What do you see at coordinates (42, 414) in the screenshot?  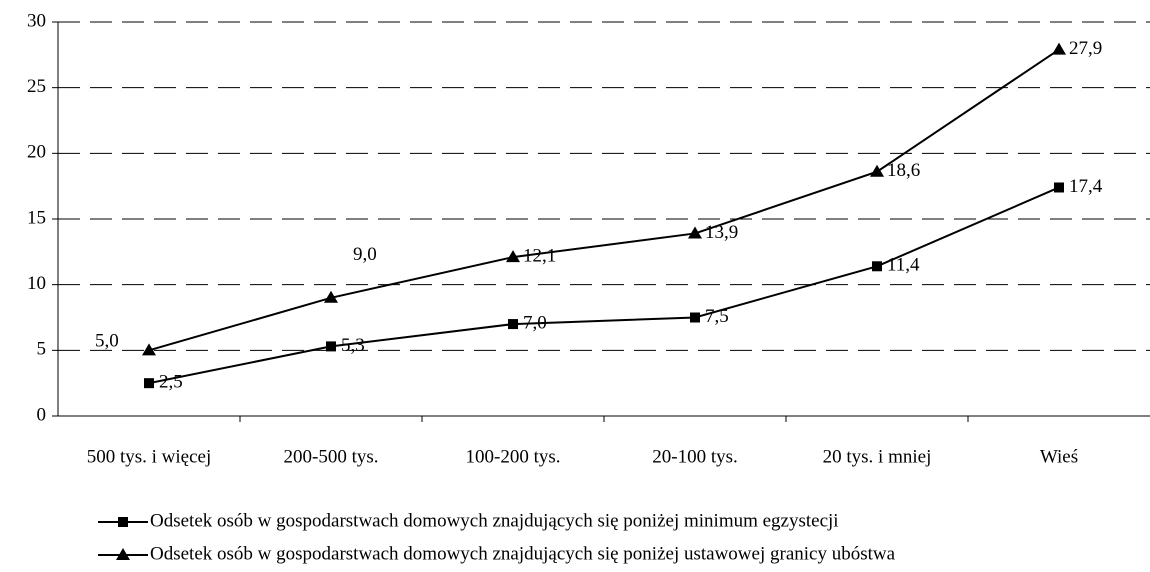 I see `y-tick-label: 0` at bounding box center [42, 414].